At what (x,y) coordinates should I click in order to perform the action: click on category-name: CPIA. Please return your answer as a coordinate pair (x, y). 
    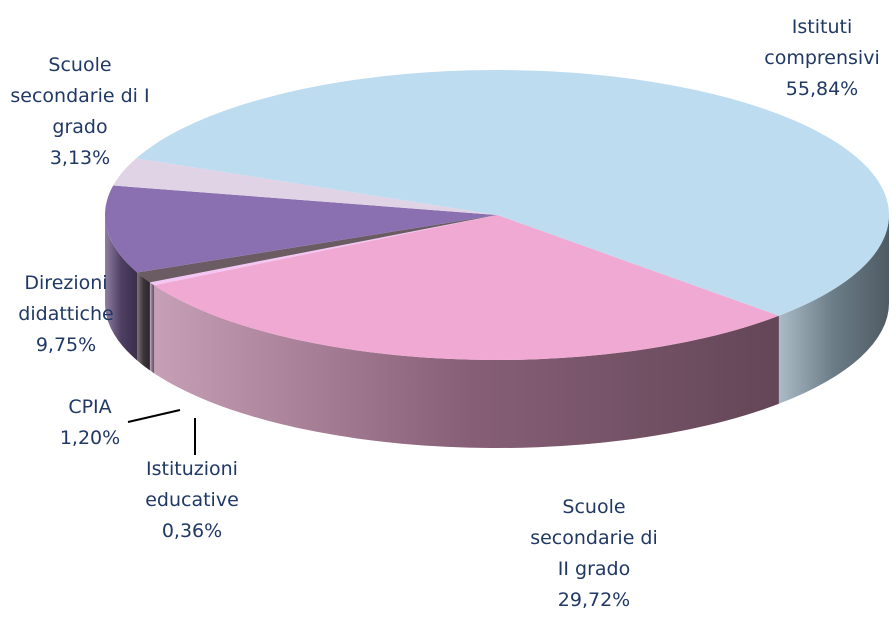
    Looking at the image, I should click on (90, 407).